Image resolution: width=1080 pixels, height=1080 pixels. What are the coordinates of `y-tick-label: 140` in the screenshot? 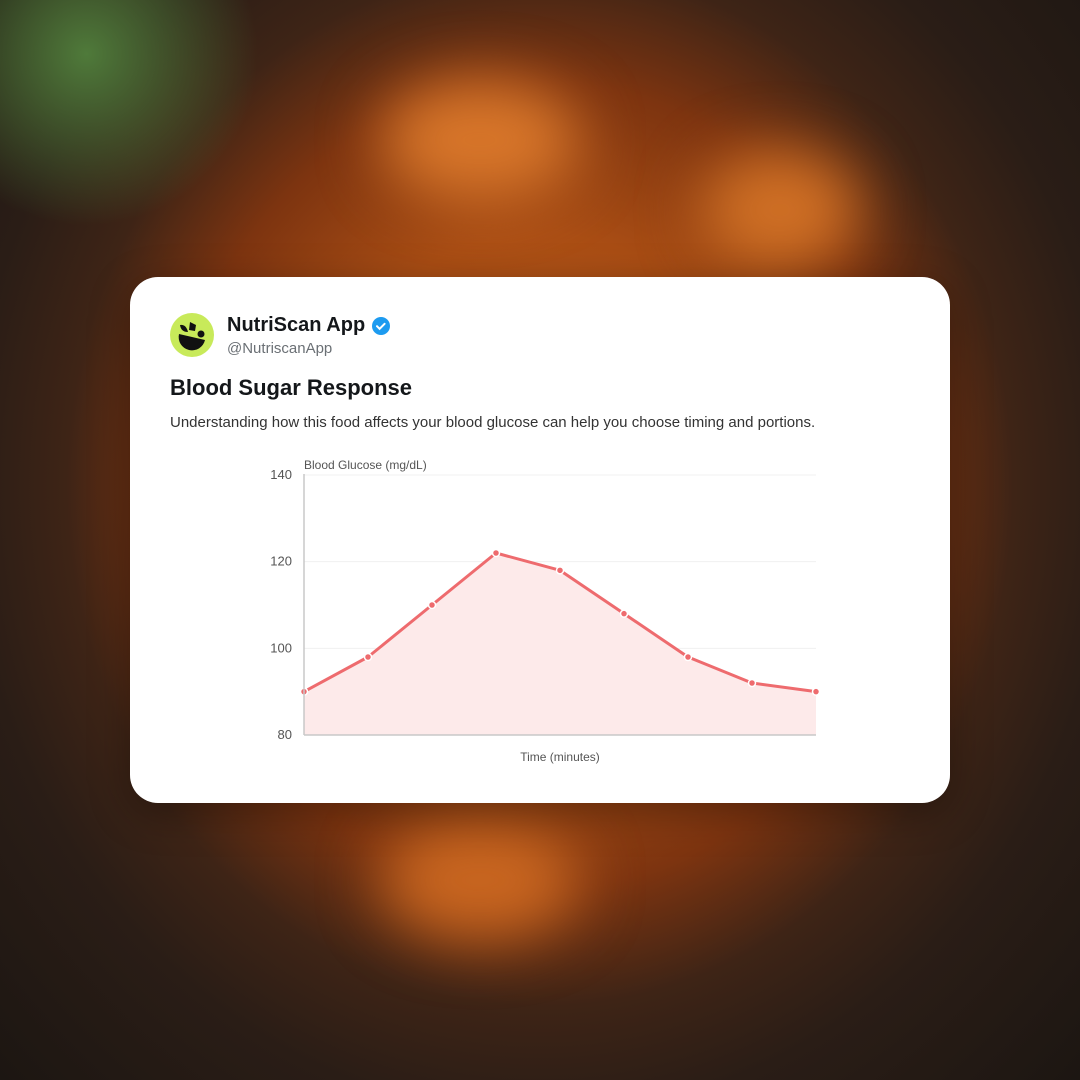 It's located at (281, 474).